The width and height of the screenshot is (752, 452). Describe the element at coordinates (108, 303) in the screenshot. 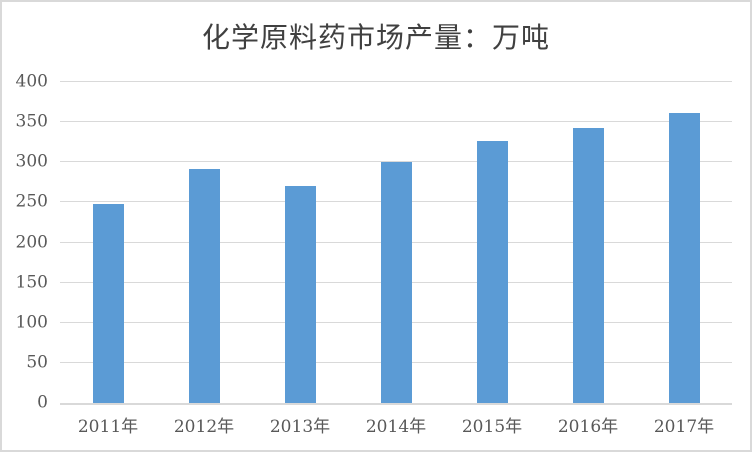

I see `bar-2011年` at that location.